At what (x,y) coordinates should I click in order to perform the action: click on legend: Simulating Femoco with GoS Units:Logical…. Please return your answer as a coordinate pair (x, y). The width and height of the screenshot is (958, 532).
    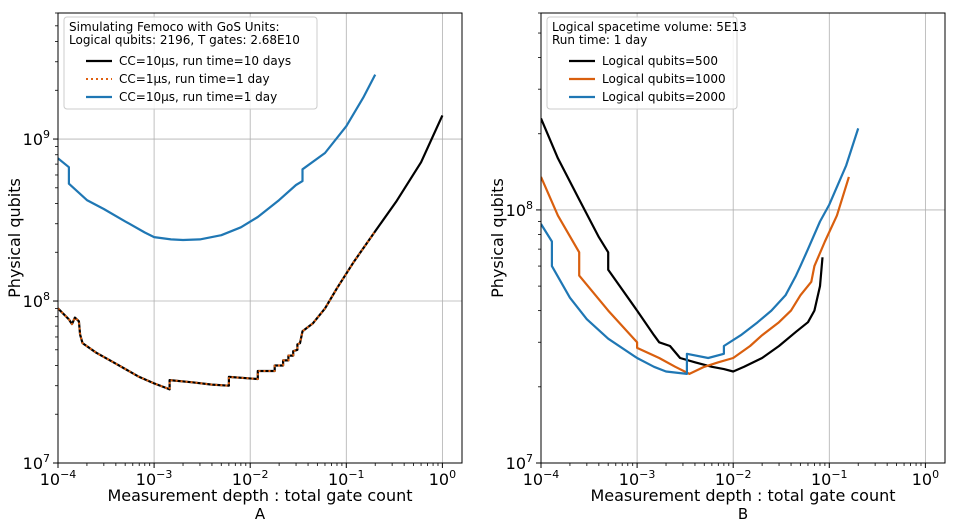
    Looking at the image, I should click on (190, 63).